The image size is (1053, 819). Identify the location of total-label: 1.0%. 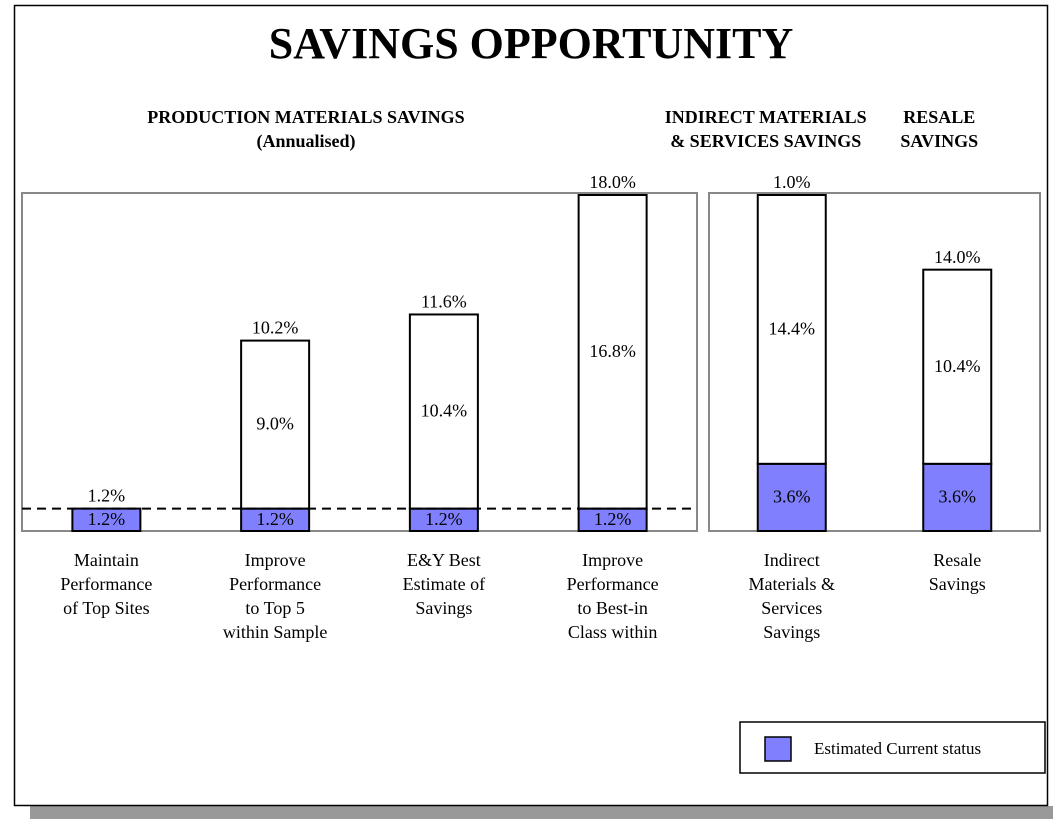
(792, 182).